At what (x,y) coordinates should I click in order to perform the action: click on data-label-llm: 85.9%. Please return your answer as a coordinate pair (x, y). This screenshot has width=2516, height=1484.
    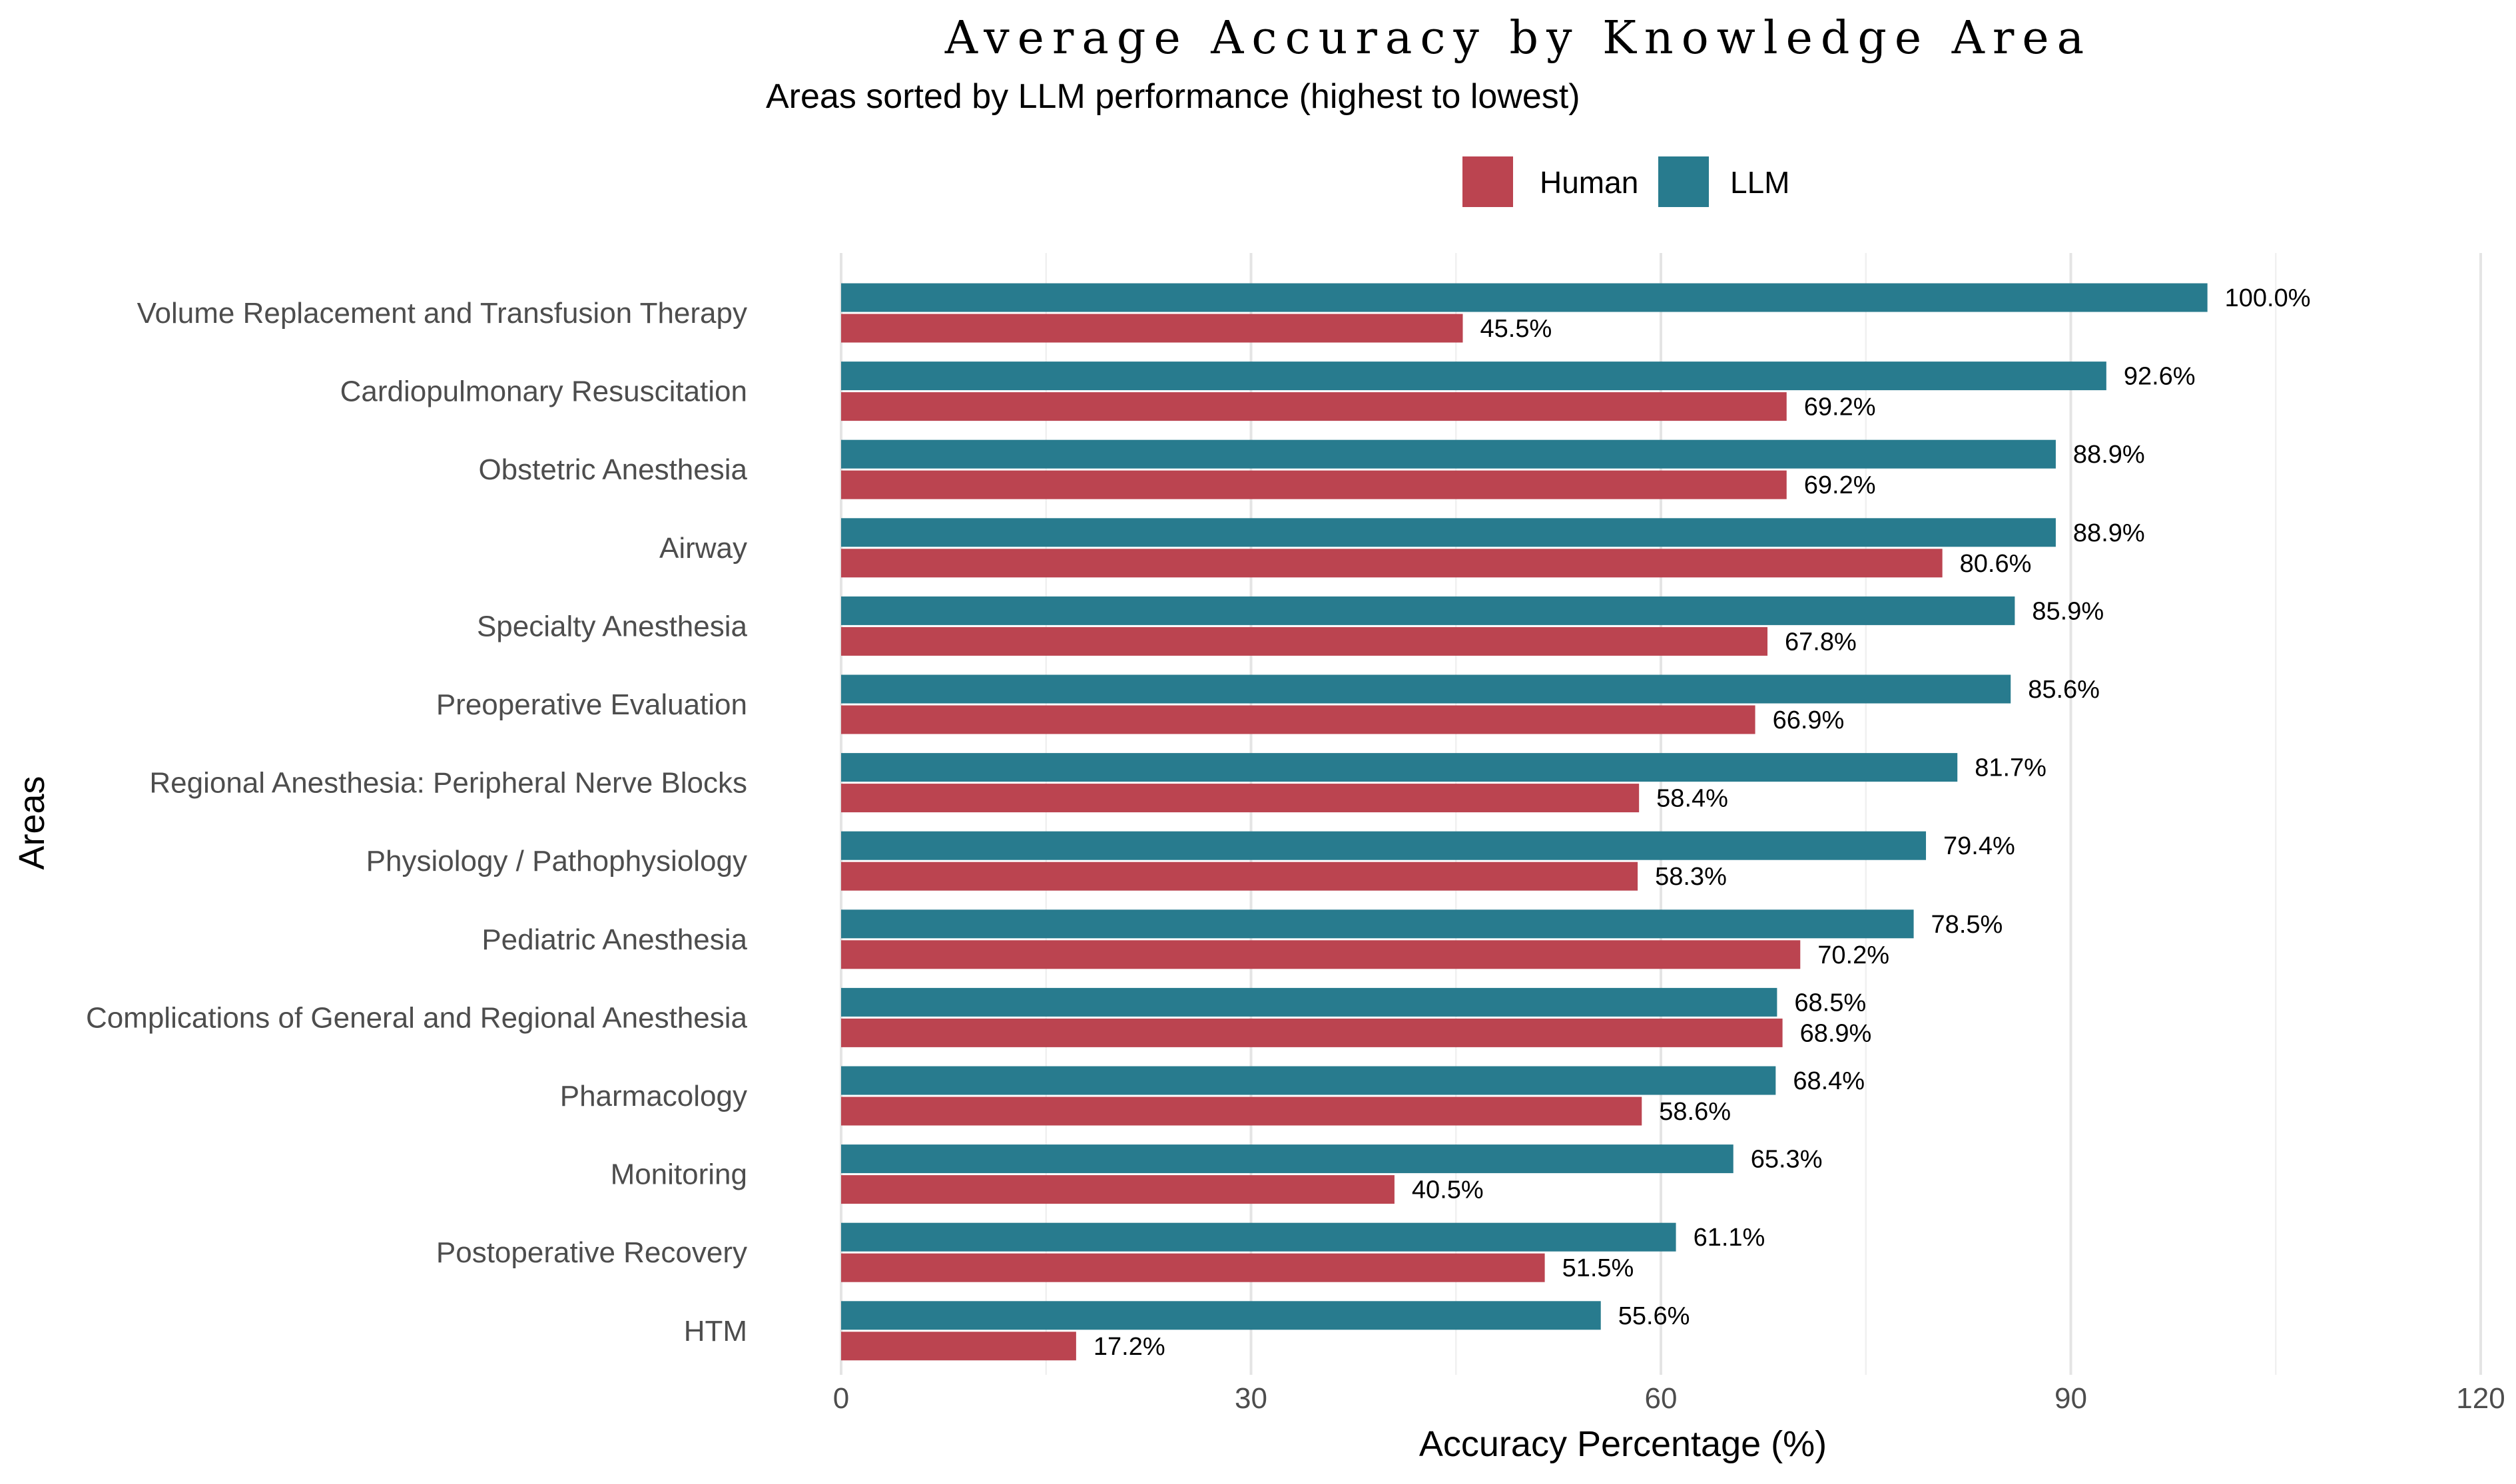
    Looking at the image, I should click on (2068, 611).